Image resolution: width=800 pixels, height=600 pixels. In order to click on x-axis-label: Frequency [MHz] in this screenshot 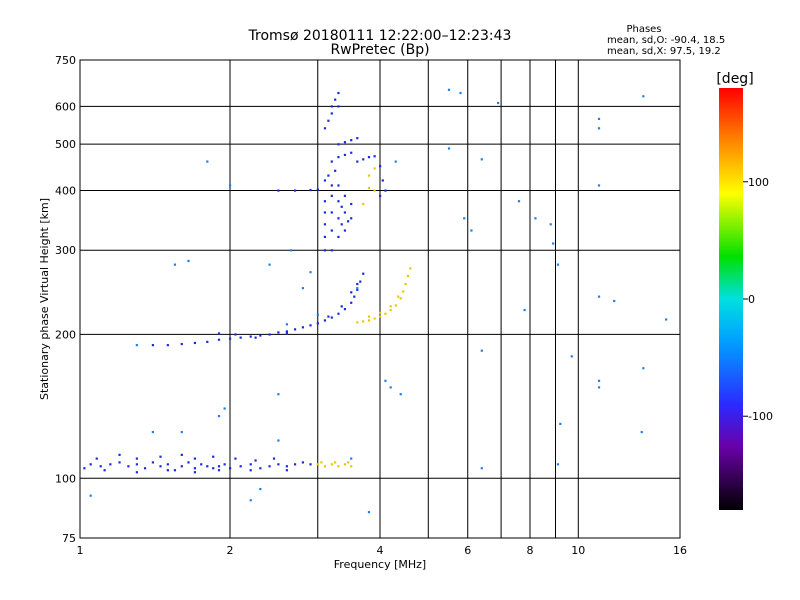, I will do `click(380, 564)`.